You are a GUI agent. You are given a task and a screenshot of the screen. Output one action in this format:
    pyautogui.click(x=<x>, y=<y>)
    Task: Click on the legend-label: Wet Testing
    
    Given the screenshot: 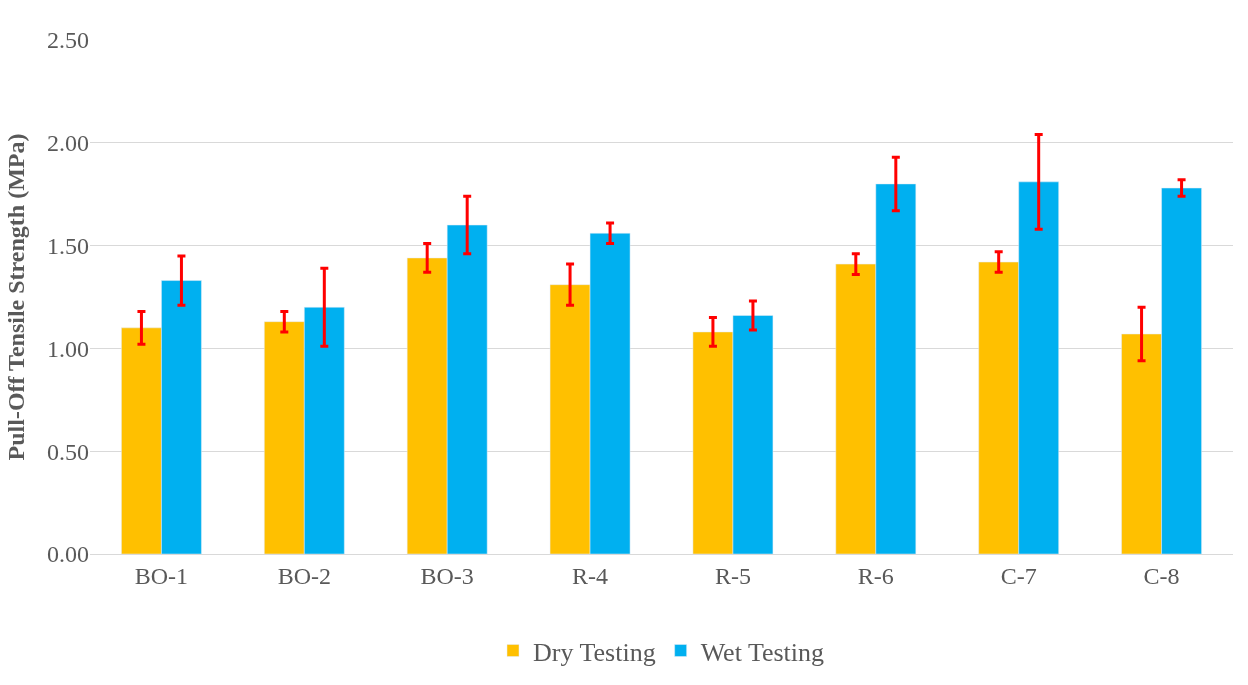 What is the action you would take?
    pyautogui.click(x=762, y=652)
    